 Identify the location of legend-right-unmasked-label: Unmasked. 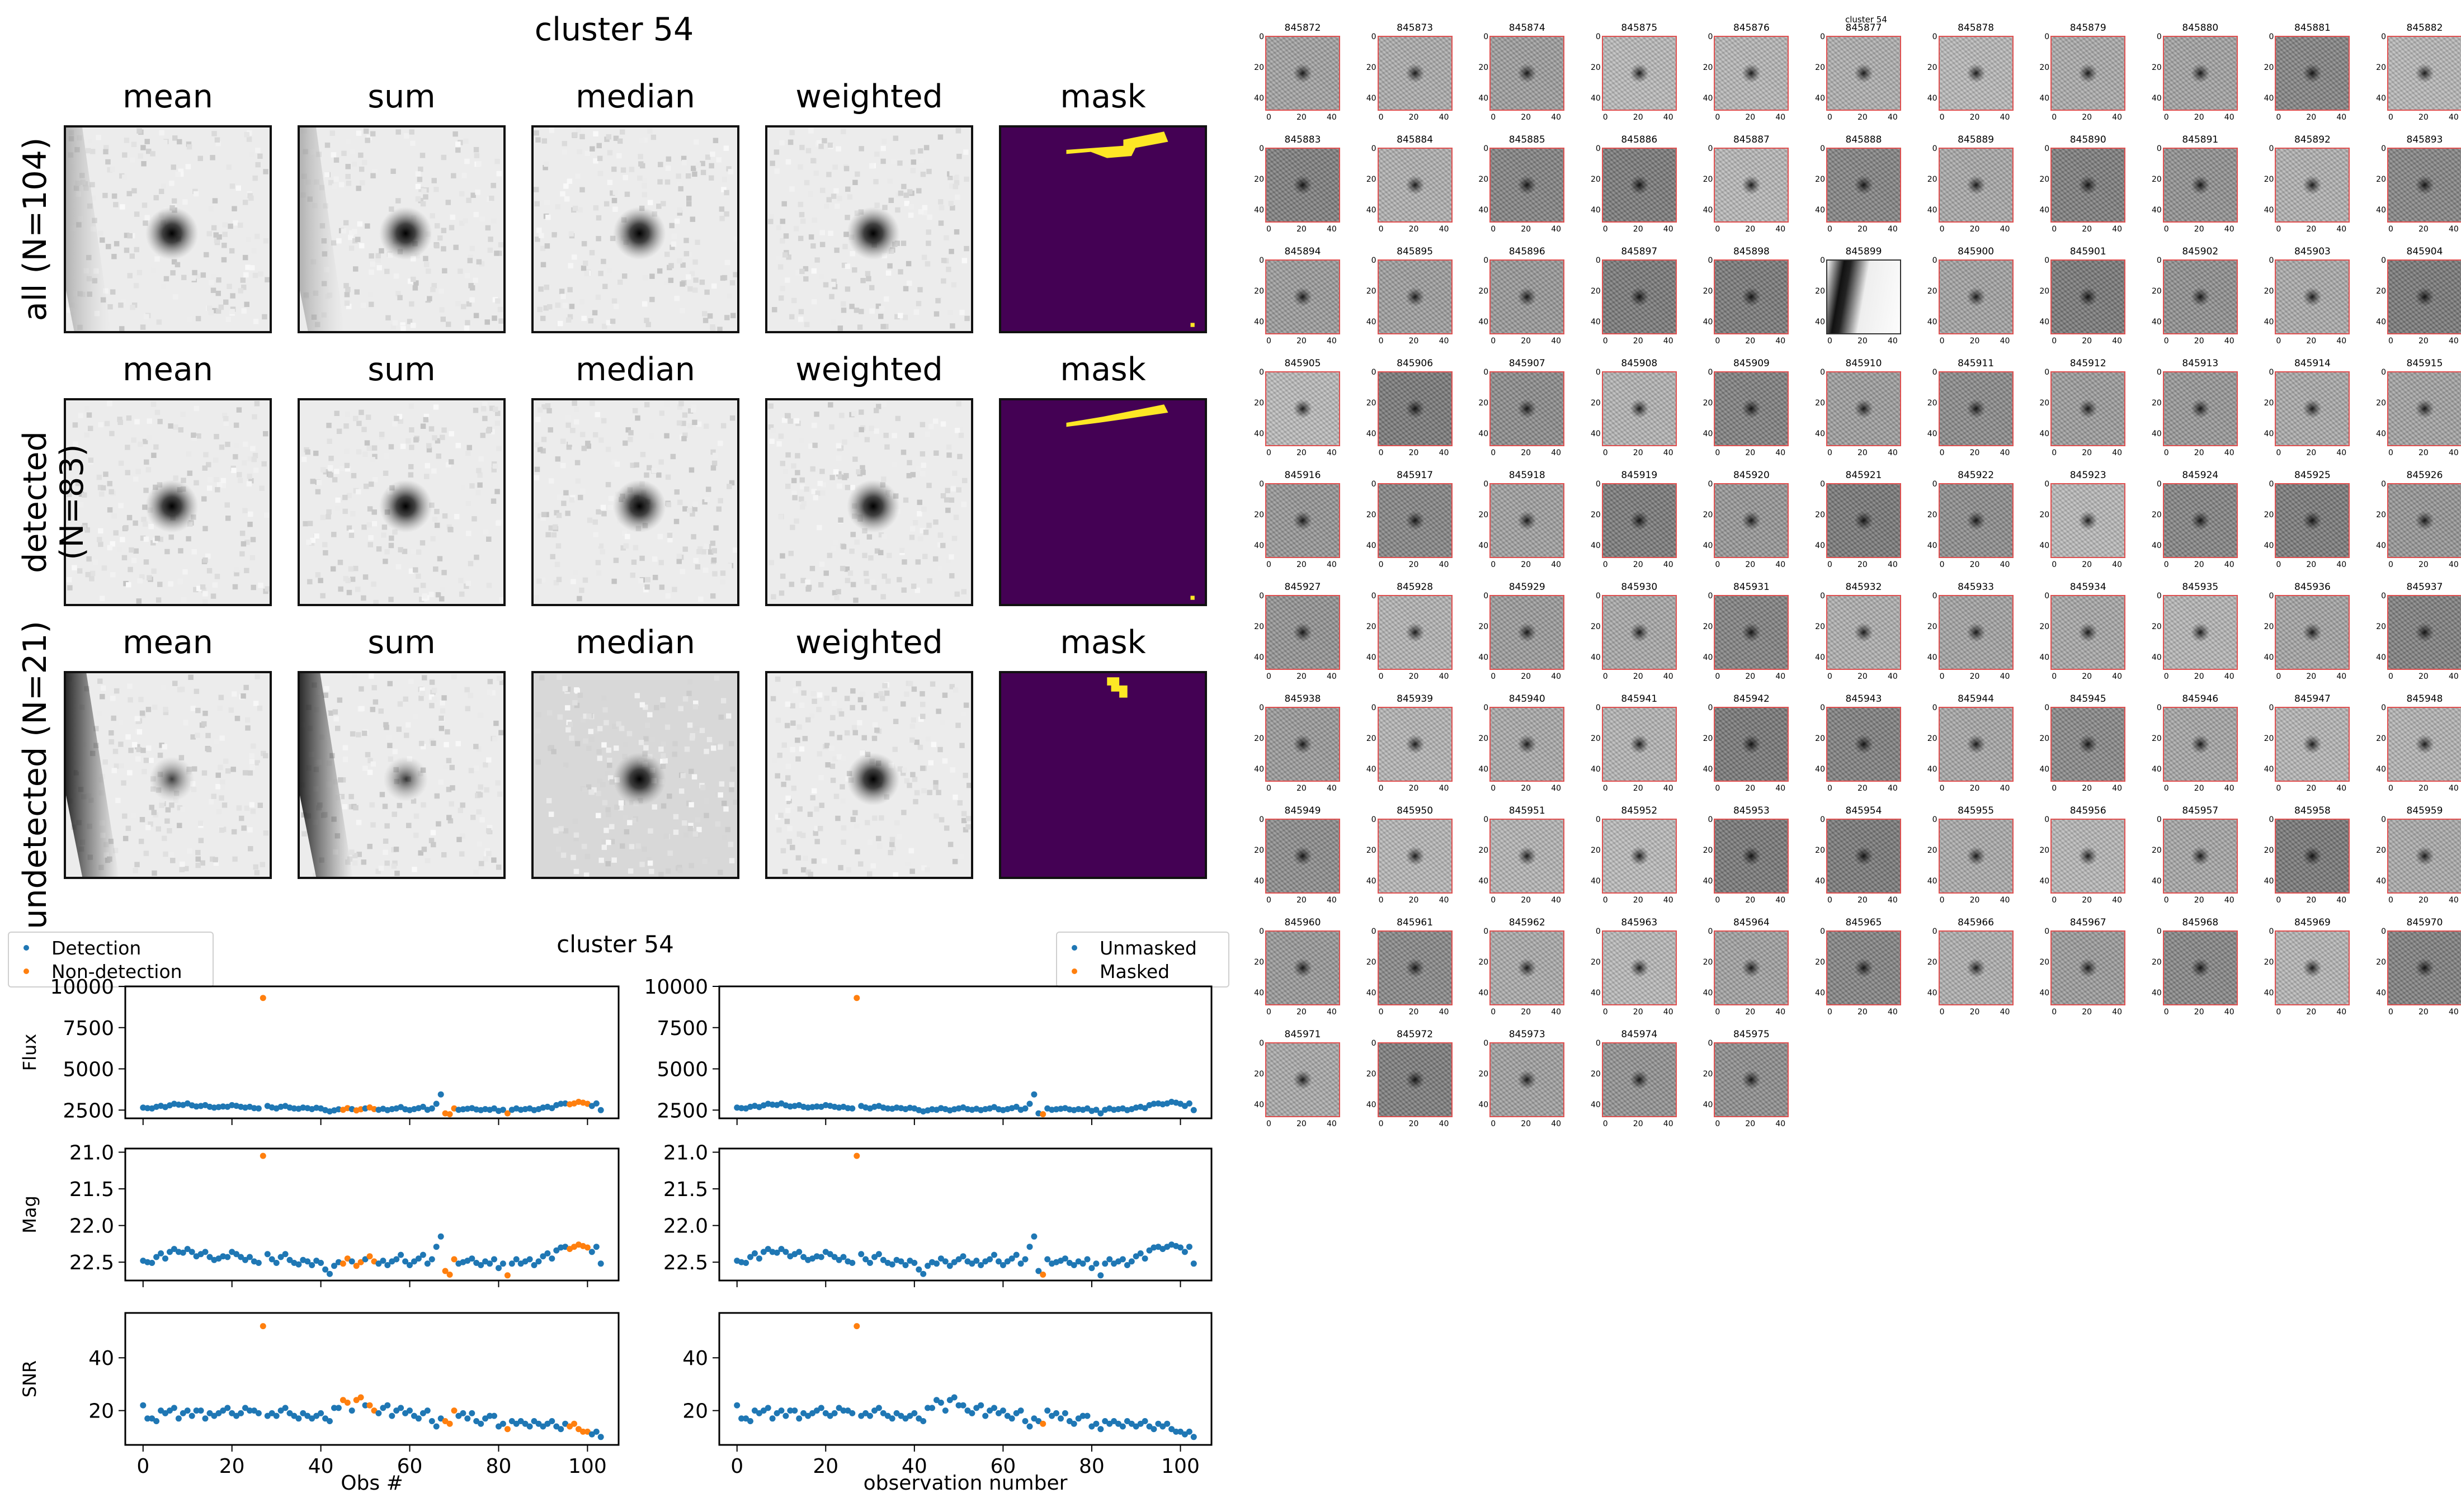
(1148, 948).